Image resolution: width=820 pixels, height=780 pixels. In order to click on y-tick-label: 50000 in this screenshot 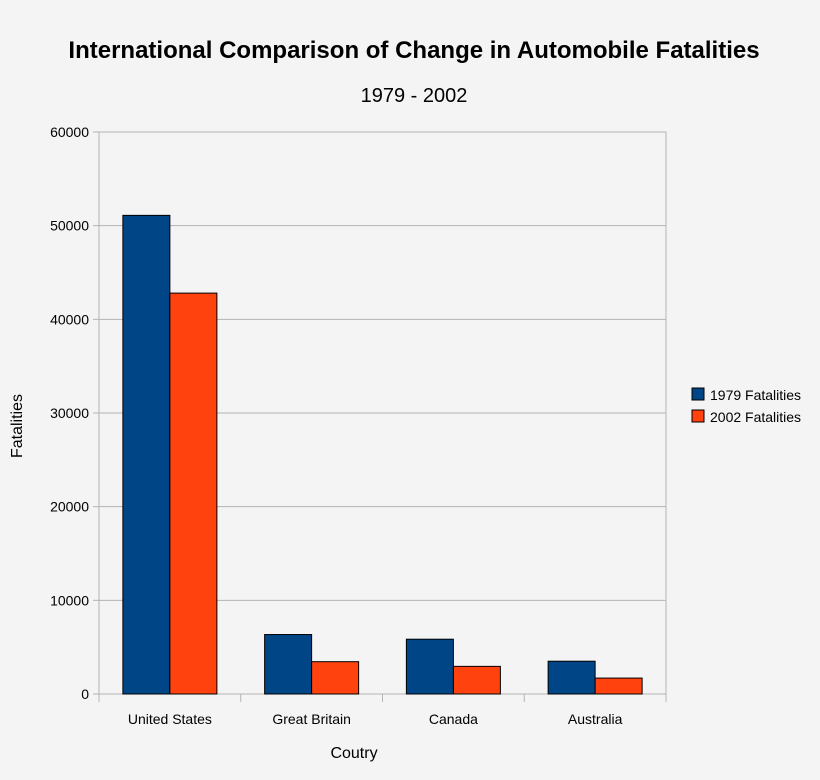, I will do `click(69, 226)`.